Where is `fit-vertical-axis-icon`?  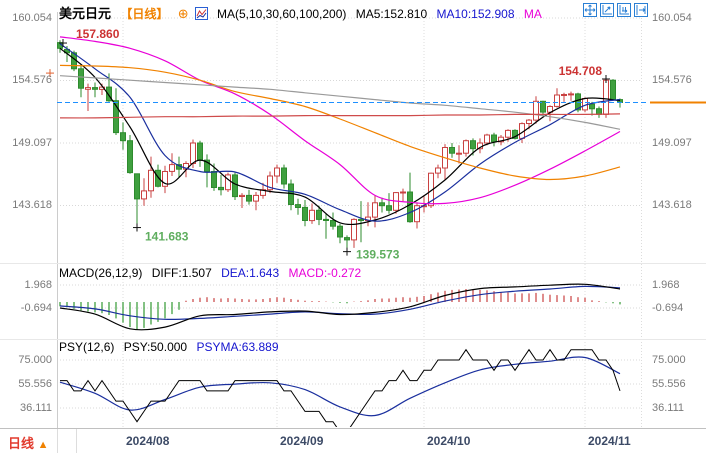
fit-vertical-axis-icon is located at coordinates (607, 10).